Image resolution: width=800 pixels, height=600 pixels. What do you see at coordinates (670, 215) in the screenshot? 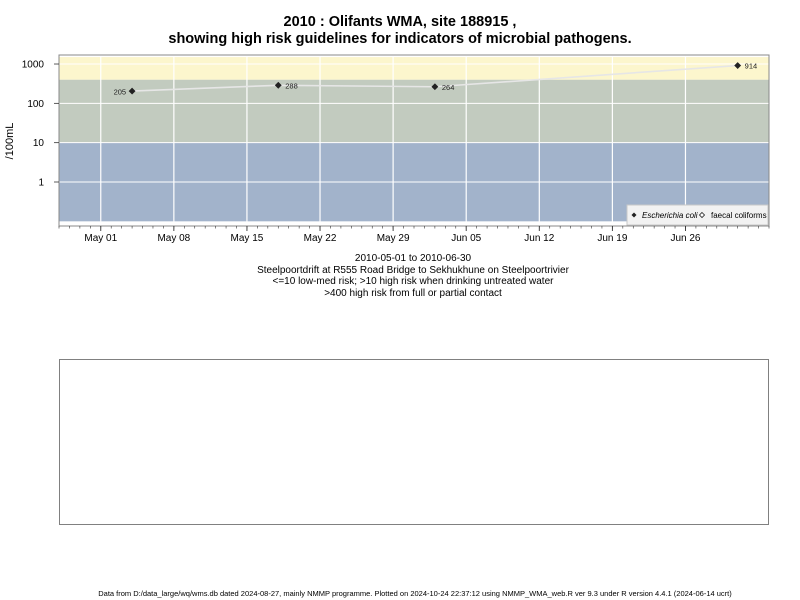
I see `legend-ecoli-label: Escherichia coli` at bounding box center [670, 215].